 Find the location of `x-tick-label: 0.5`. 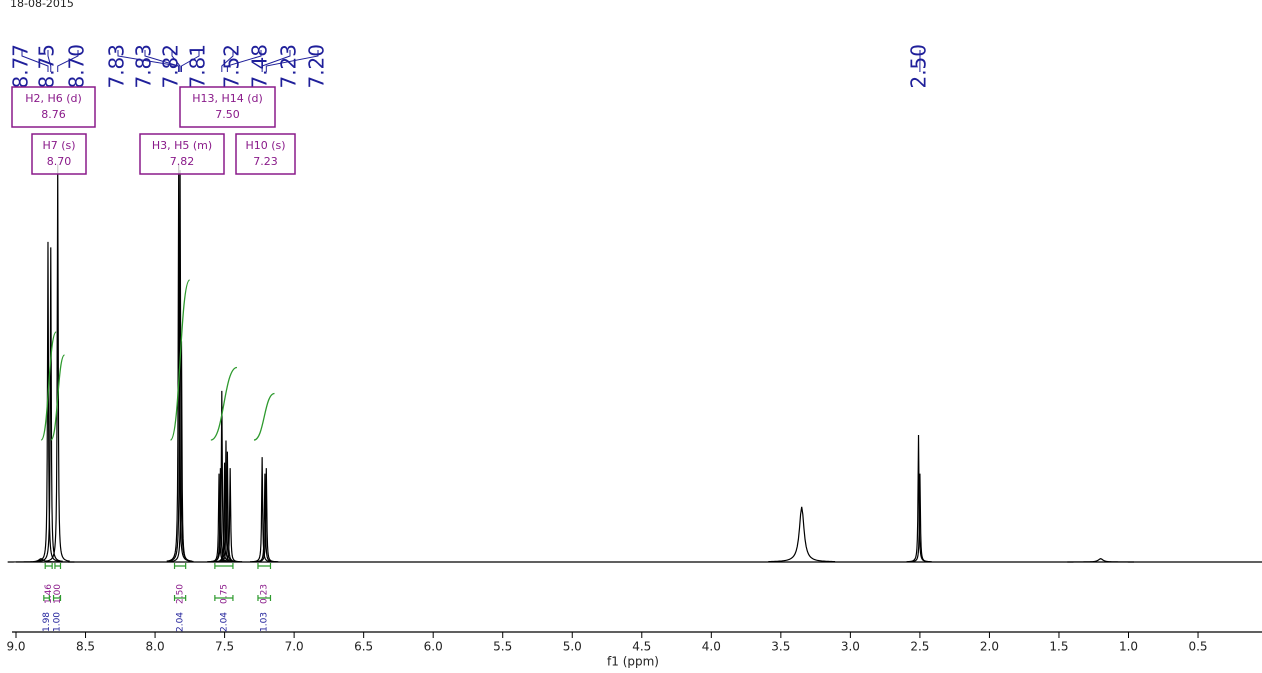

x-tick-label: 0.5 is located at coordinates (1197, 647).